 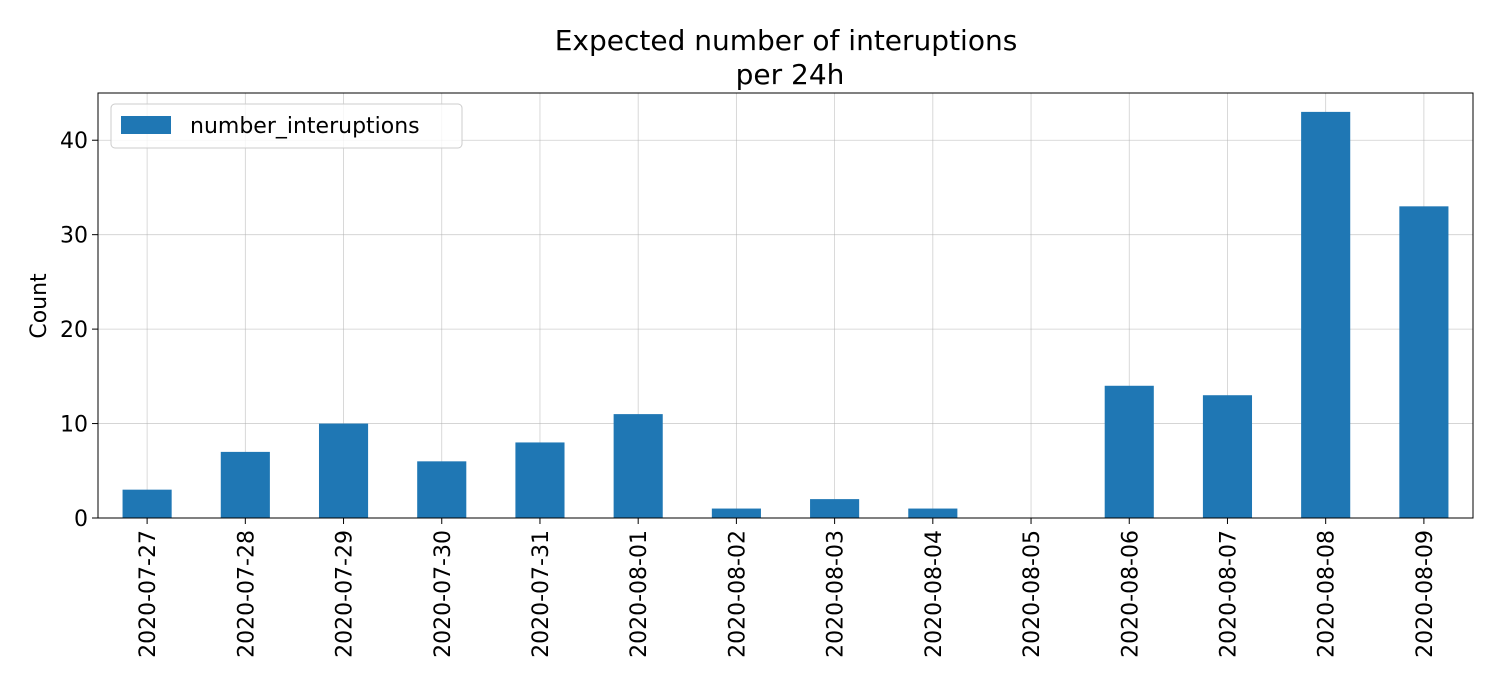 I want to click on x-tick-label: 2020-08-06, so click(x=1130, y=594).